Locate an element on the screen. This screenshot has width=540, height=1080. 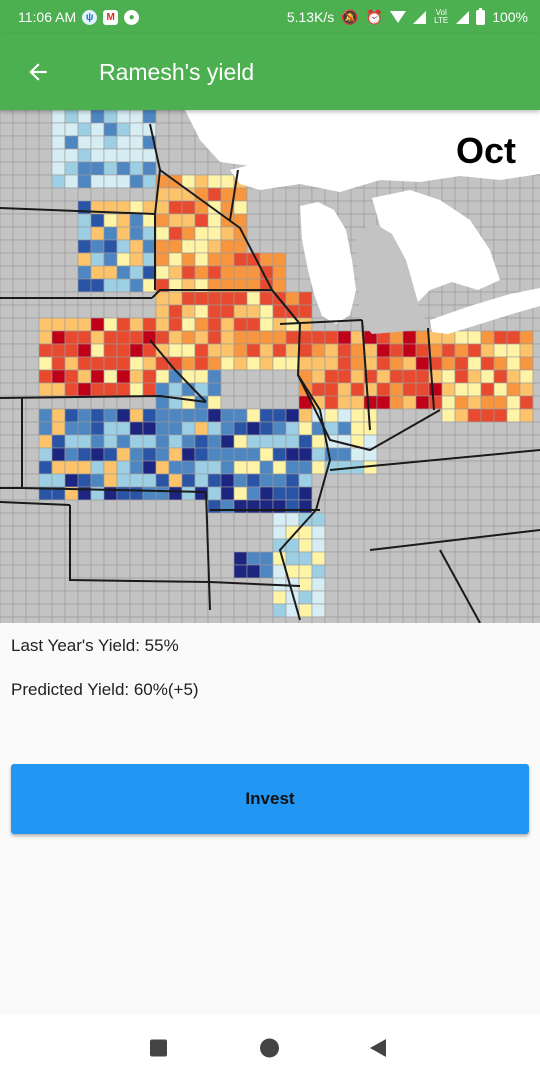
battery-level: 100% is located at coordinates (510, 17).